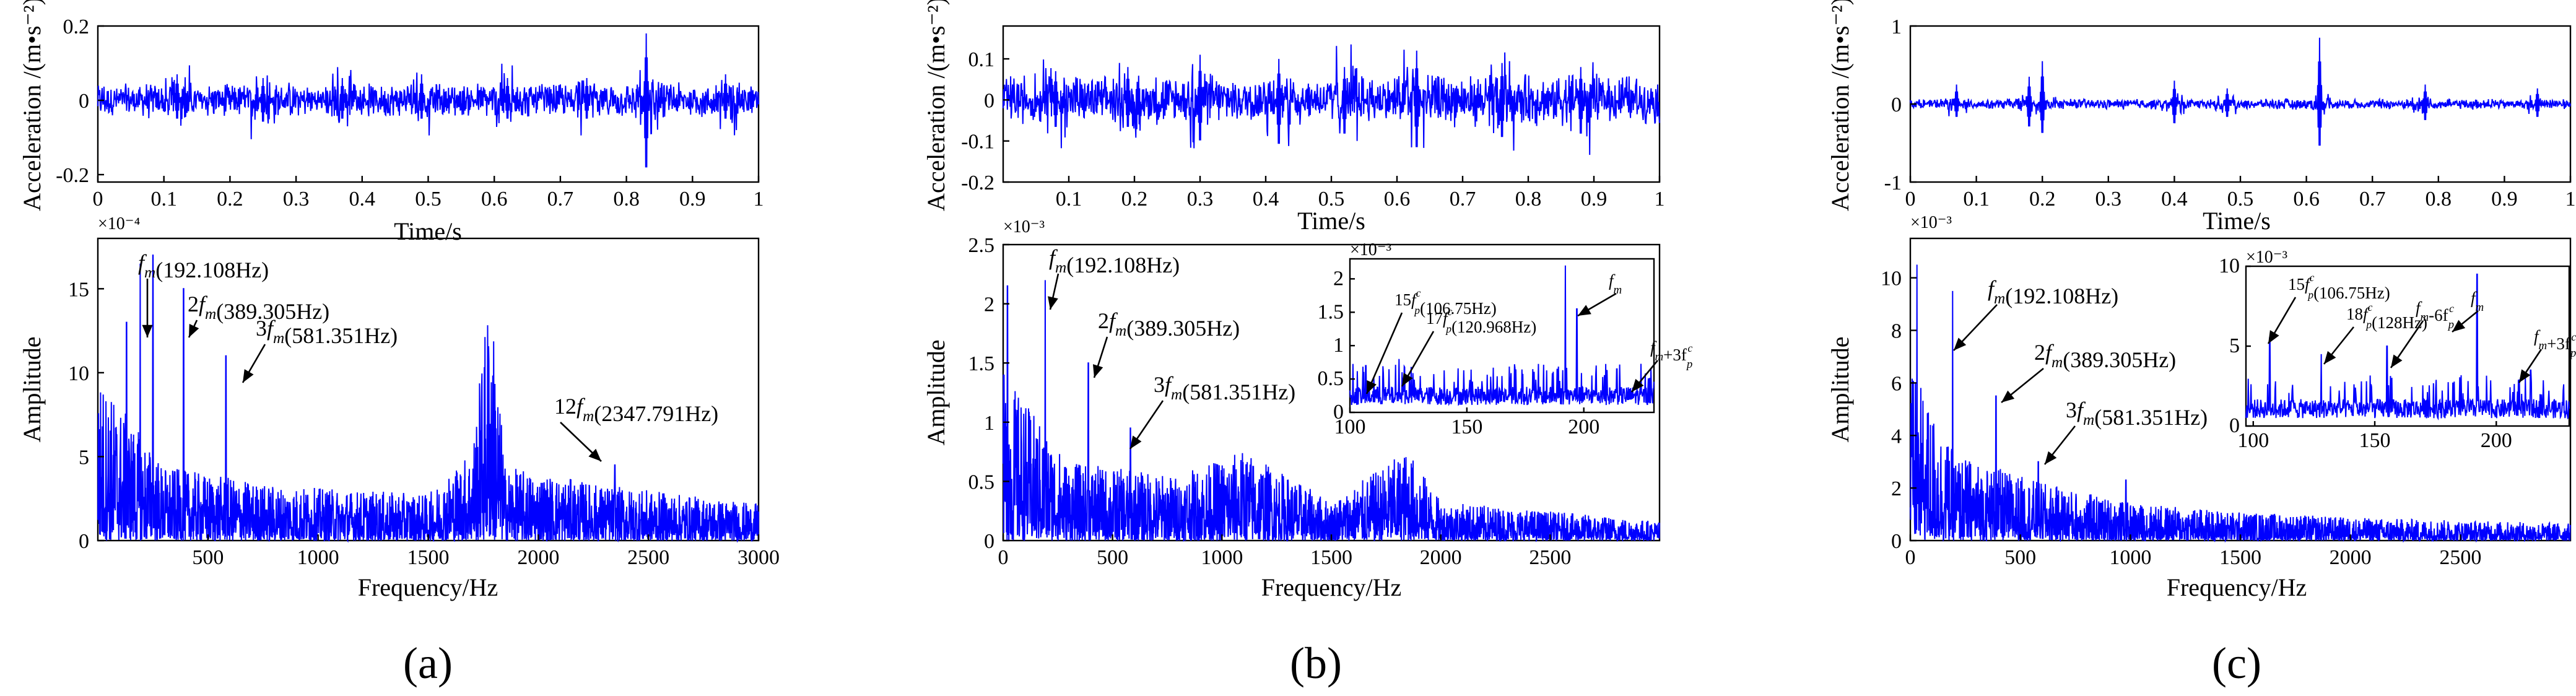 The height and width of the screenshot is (696, 2576). Describe the element at coordinates (981, 59) in the screenshot. I see `time-ytick-label: 0.1` at that location.